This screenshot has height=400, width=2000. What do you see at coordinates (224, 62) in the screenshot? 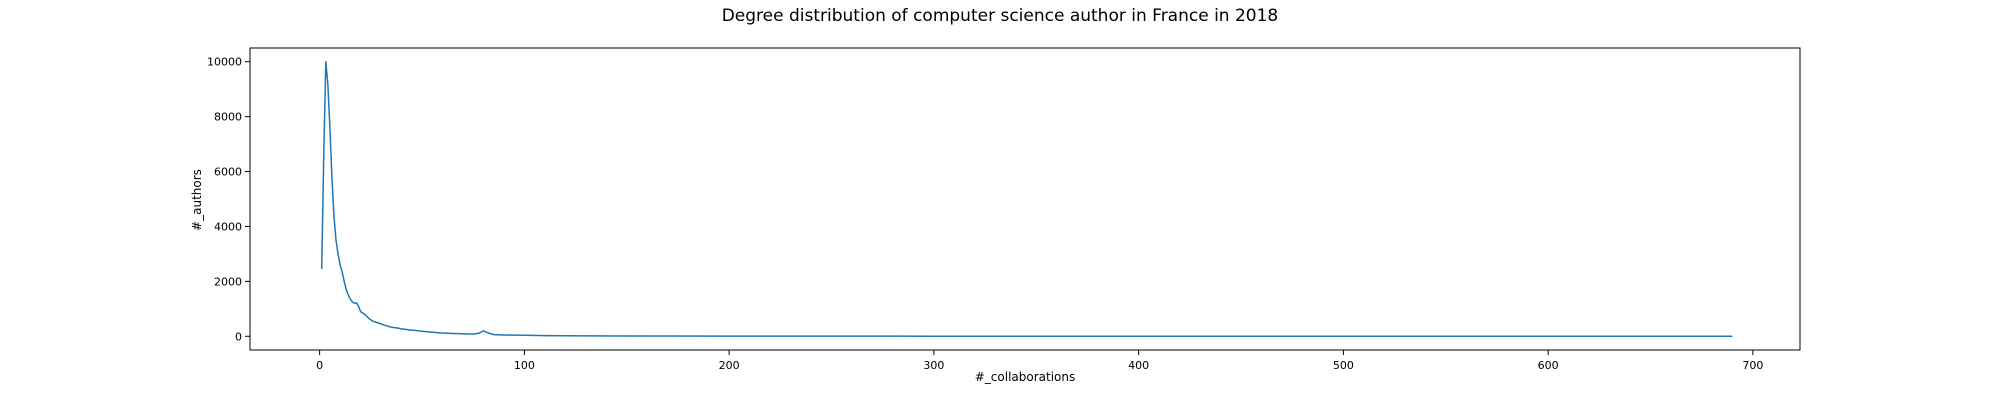
I see `y-tick-label: 10000` at bounding box center [224, 62].